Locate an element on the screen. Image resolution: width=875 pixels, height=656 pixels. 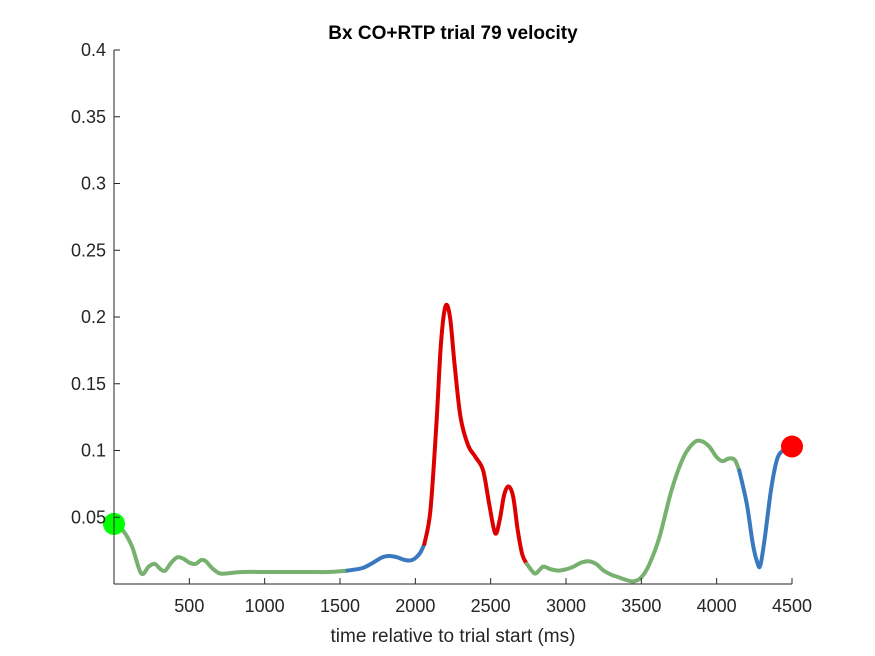
x-tick-label: 4500 is located at coordinates (792, 606).